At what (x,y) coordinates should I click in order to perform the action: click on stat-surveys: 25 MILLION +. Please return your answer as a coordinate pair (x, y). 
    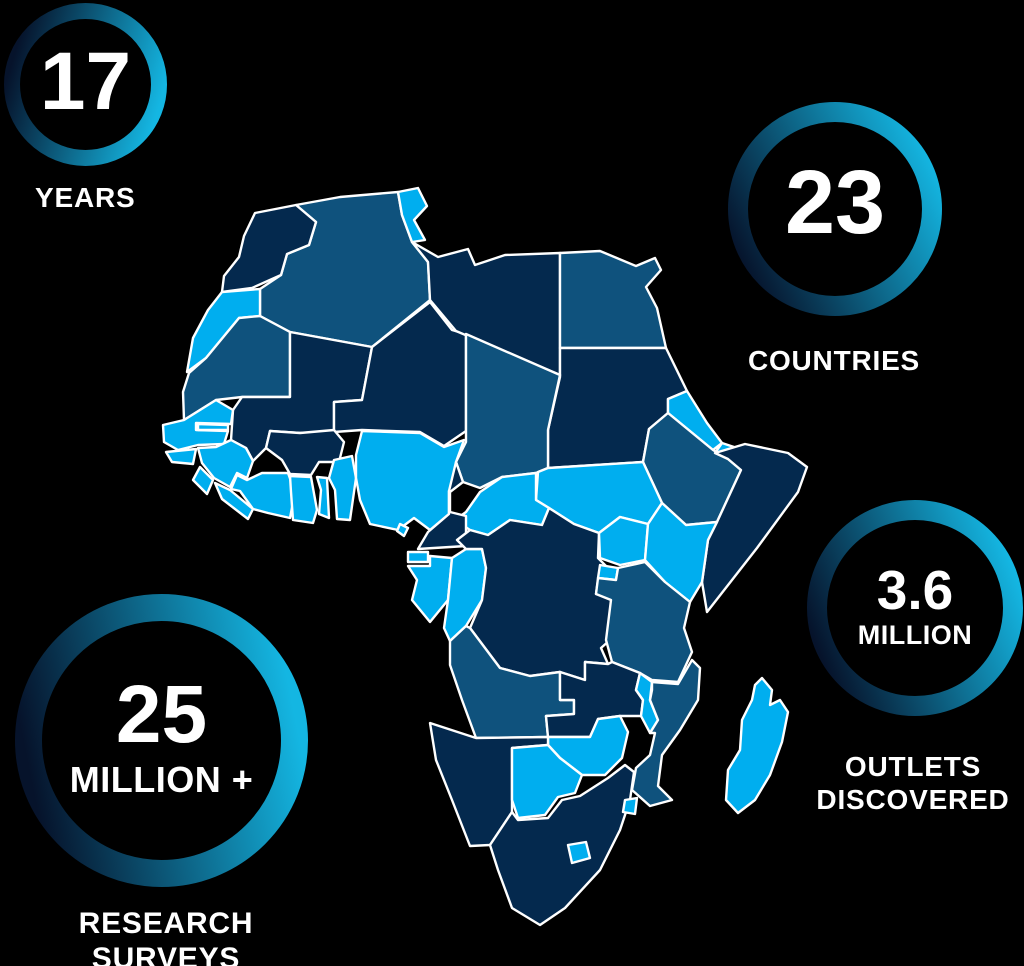
    Looking at the image, I should click on (161, 740).